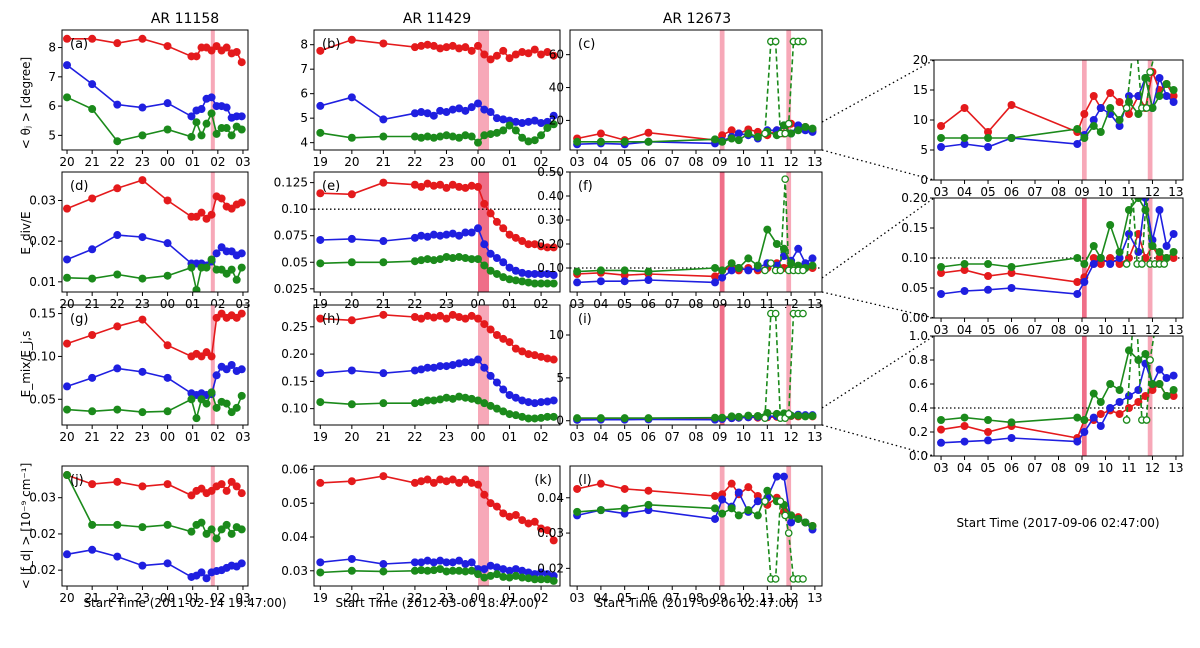  I want to click on xlabel-col3: Start Time (2017-09-06 02:47:00), so click(696, 603).